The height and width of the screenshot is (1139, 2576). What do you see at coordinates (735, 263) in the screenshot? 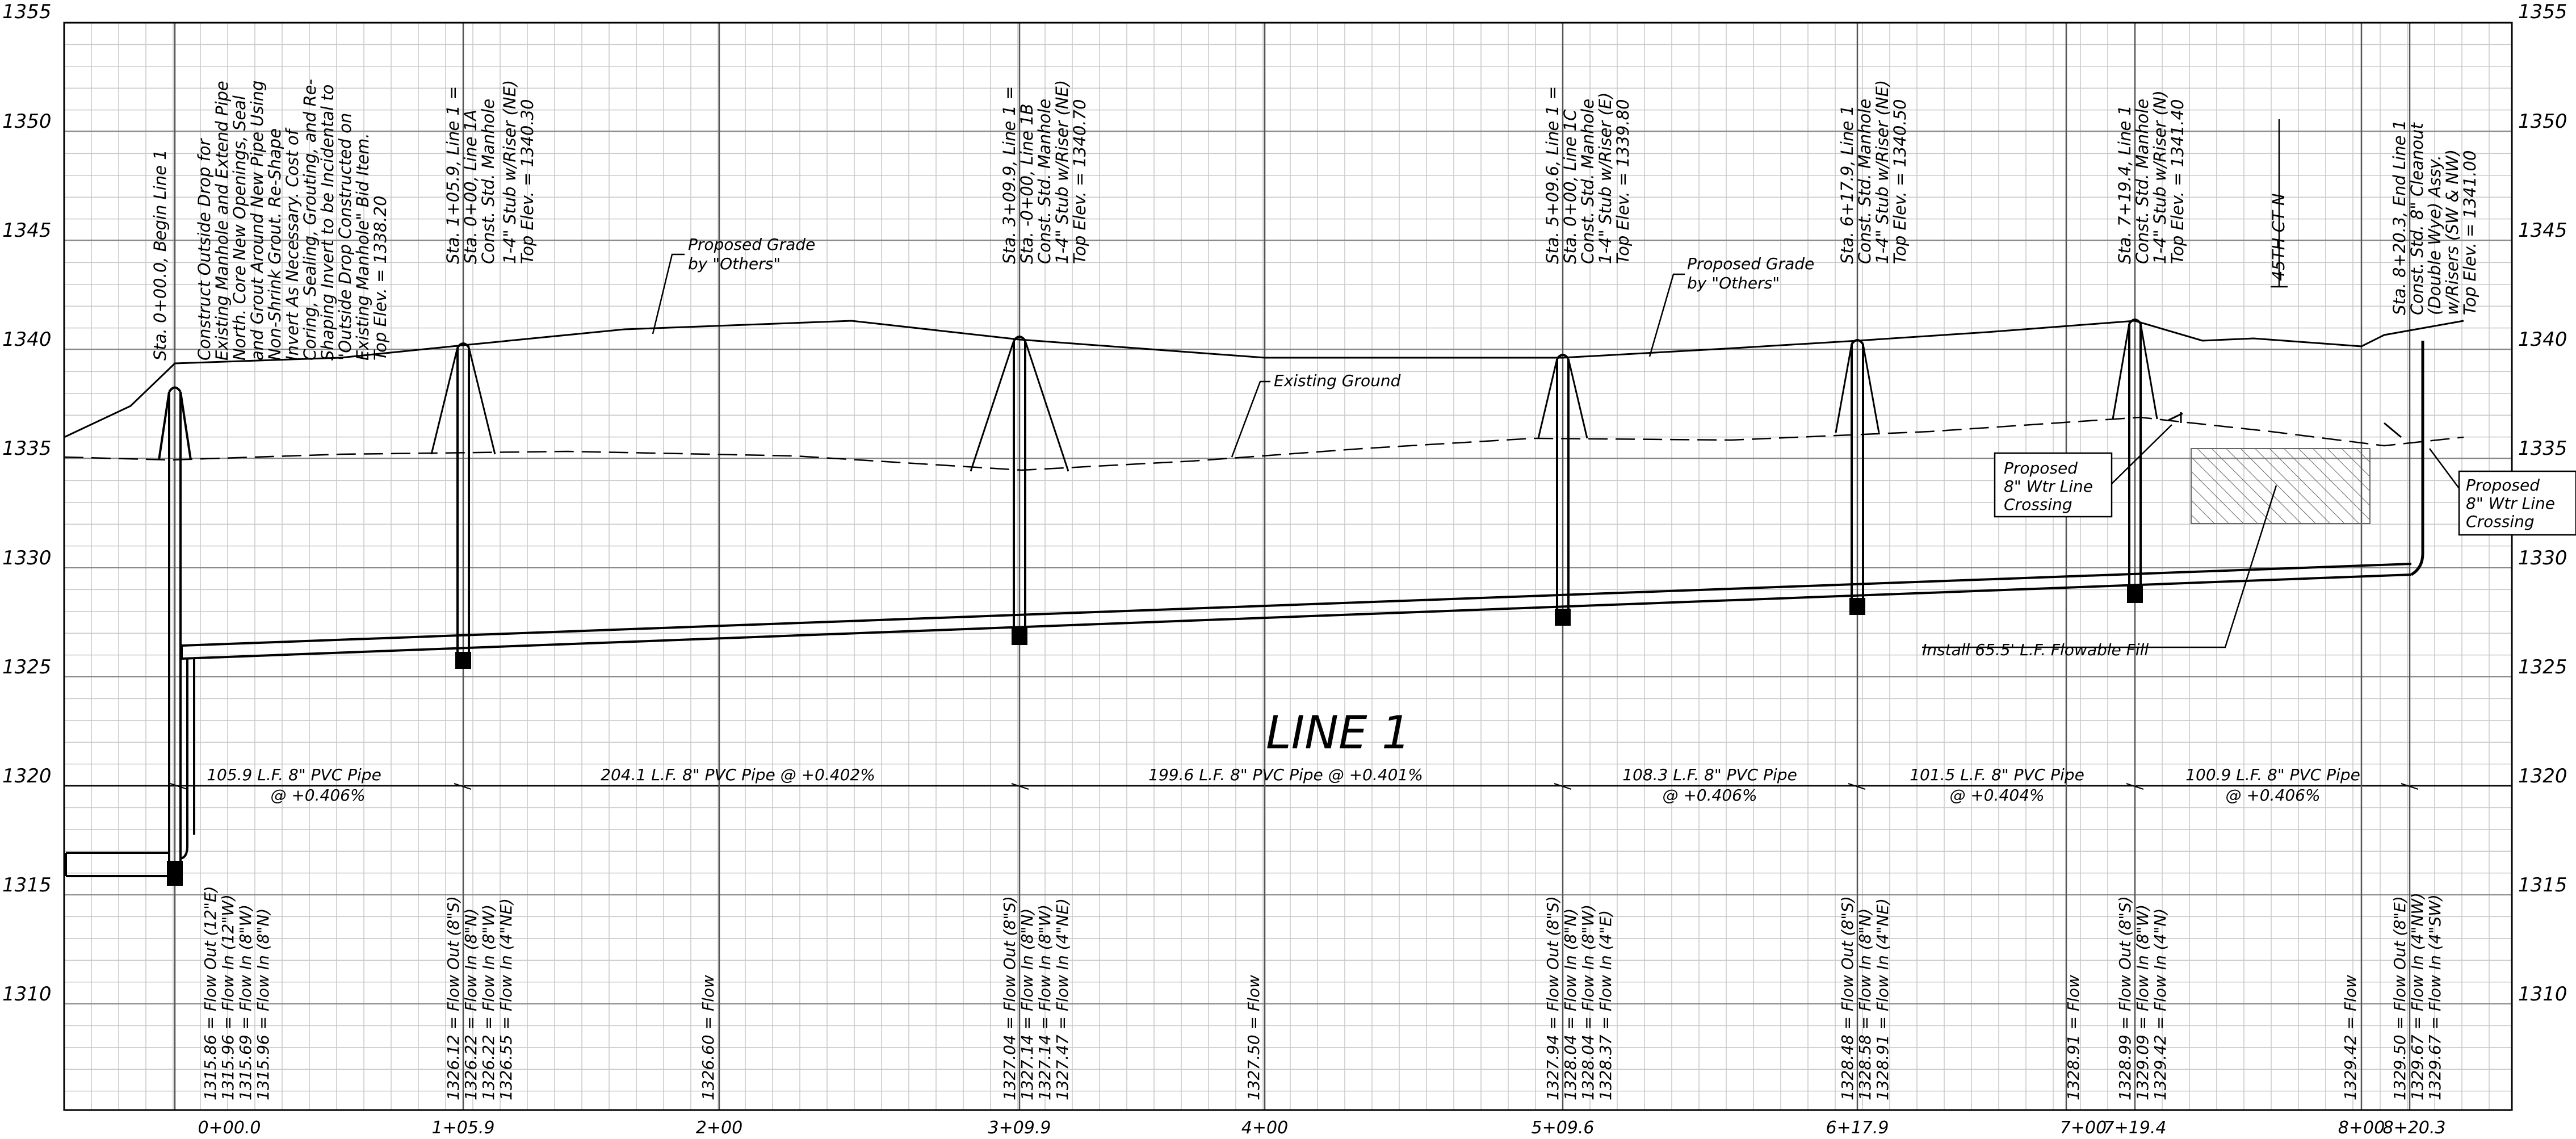
I see `callout-by-others: by "Others"` at bounding box center [735, 263].